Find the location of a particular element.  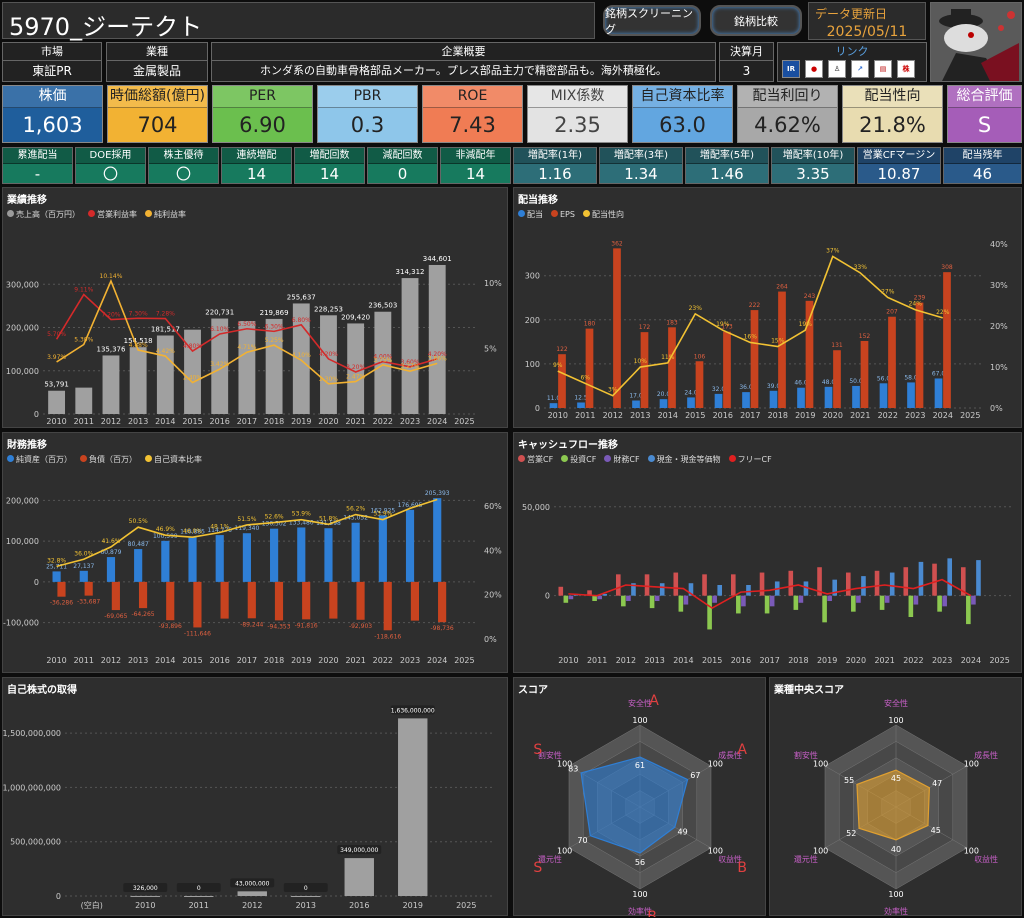

performance-legend: 売上高（百万円） 営業利益率 純利益率 is located at coordinates (255, 214).